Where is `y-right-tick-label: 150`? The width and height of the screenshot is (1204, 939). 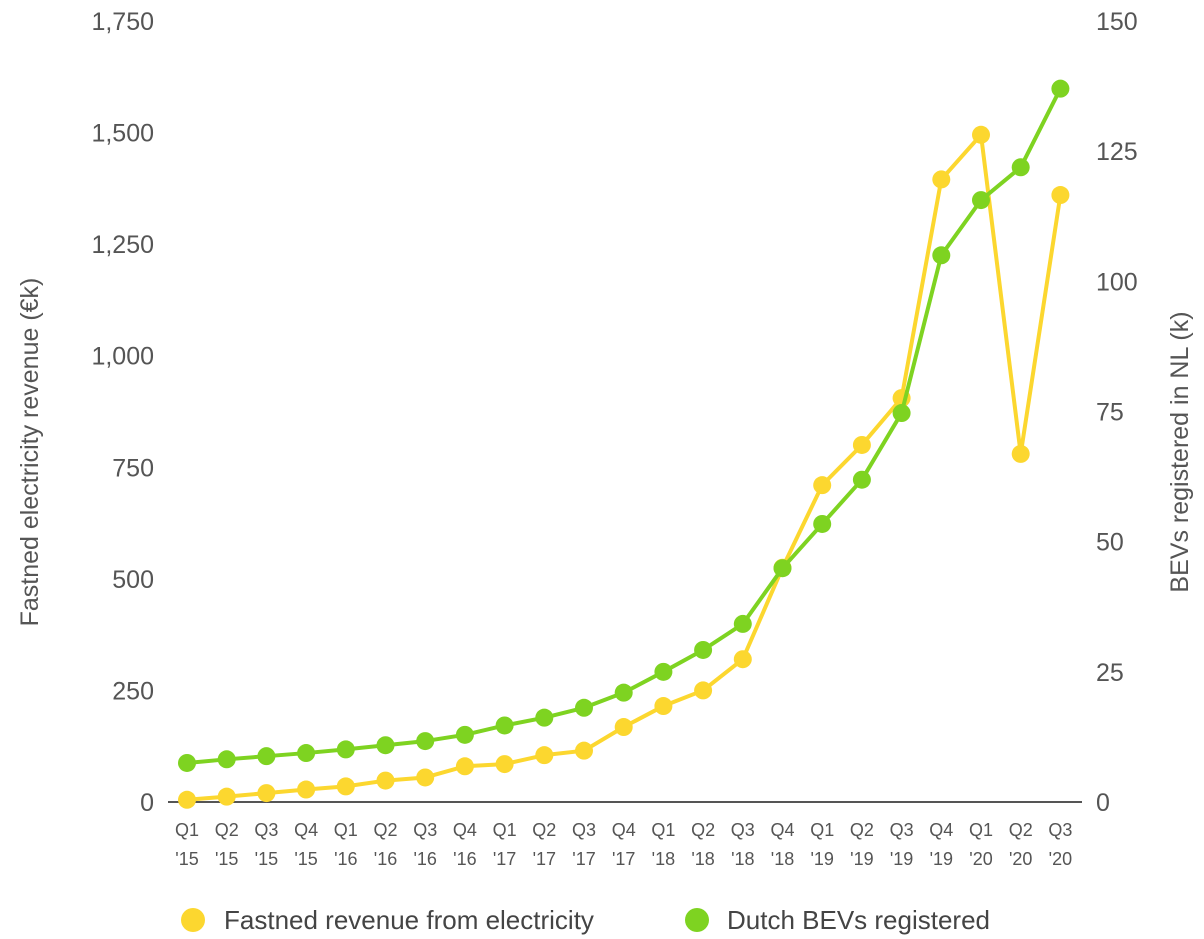
y-right-tick-label: 150 is located at coordinates (1117, 22).